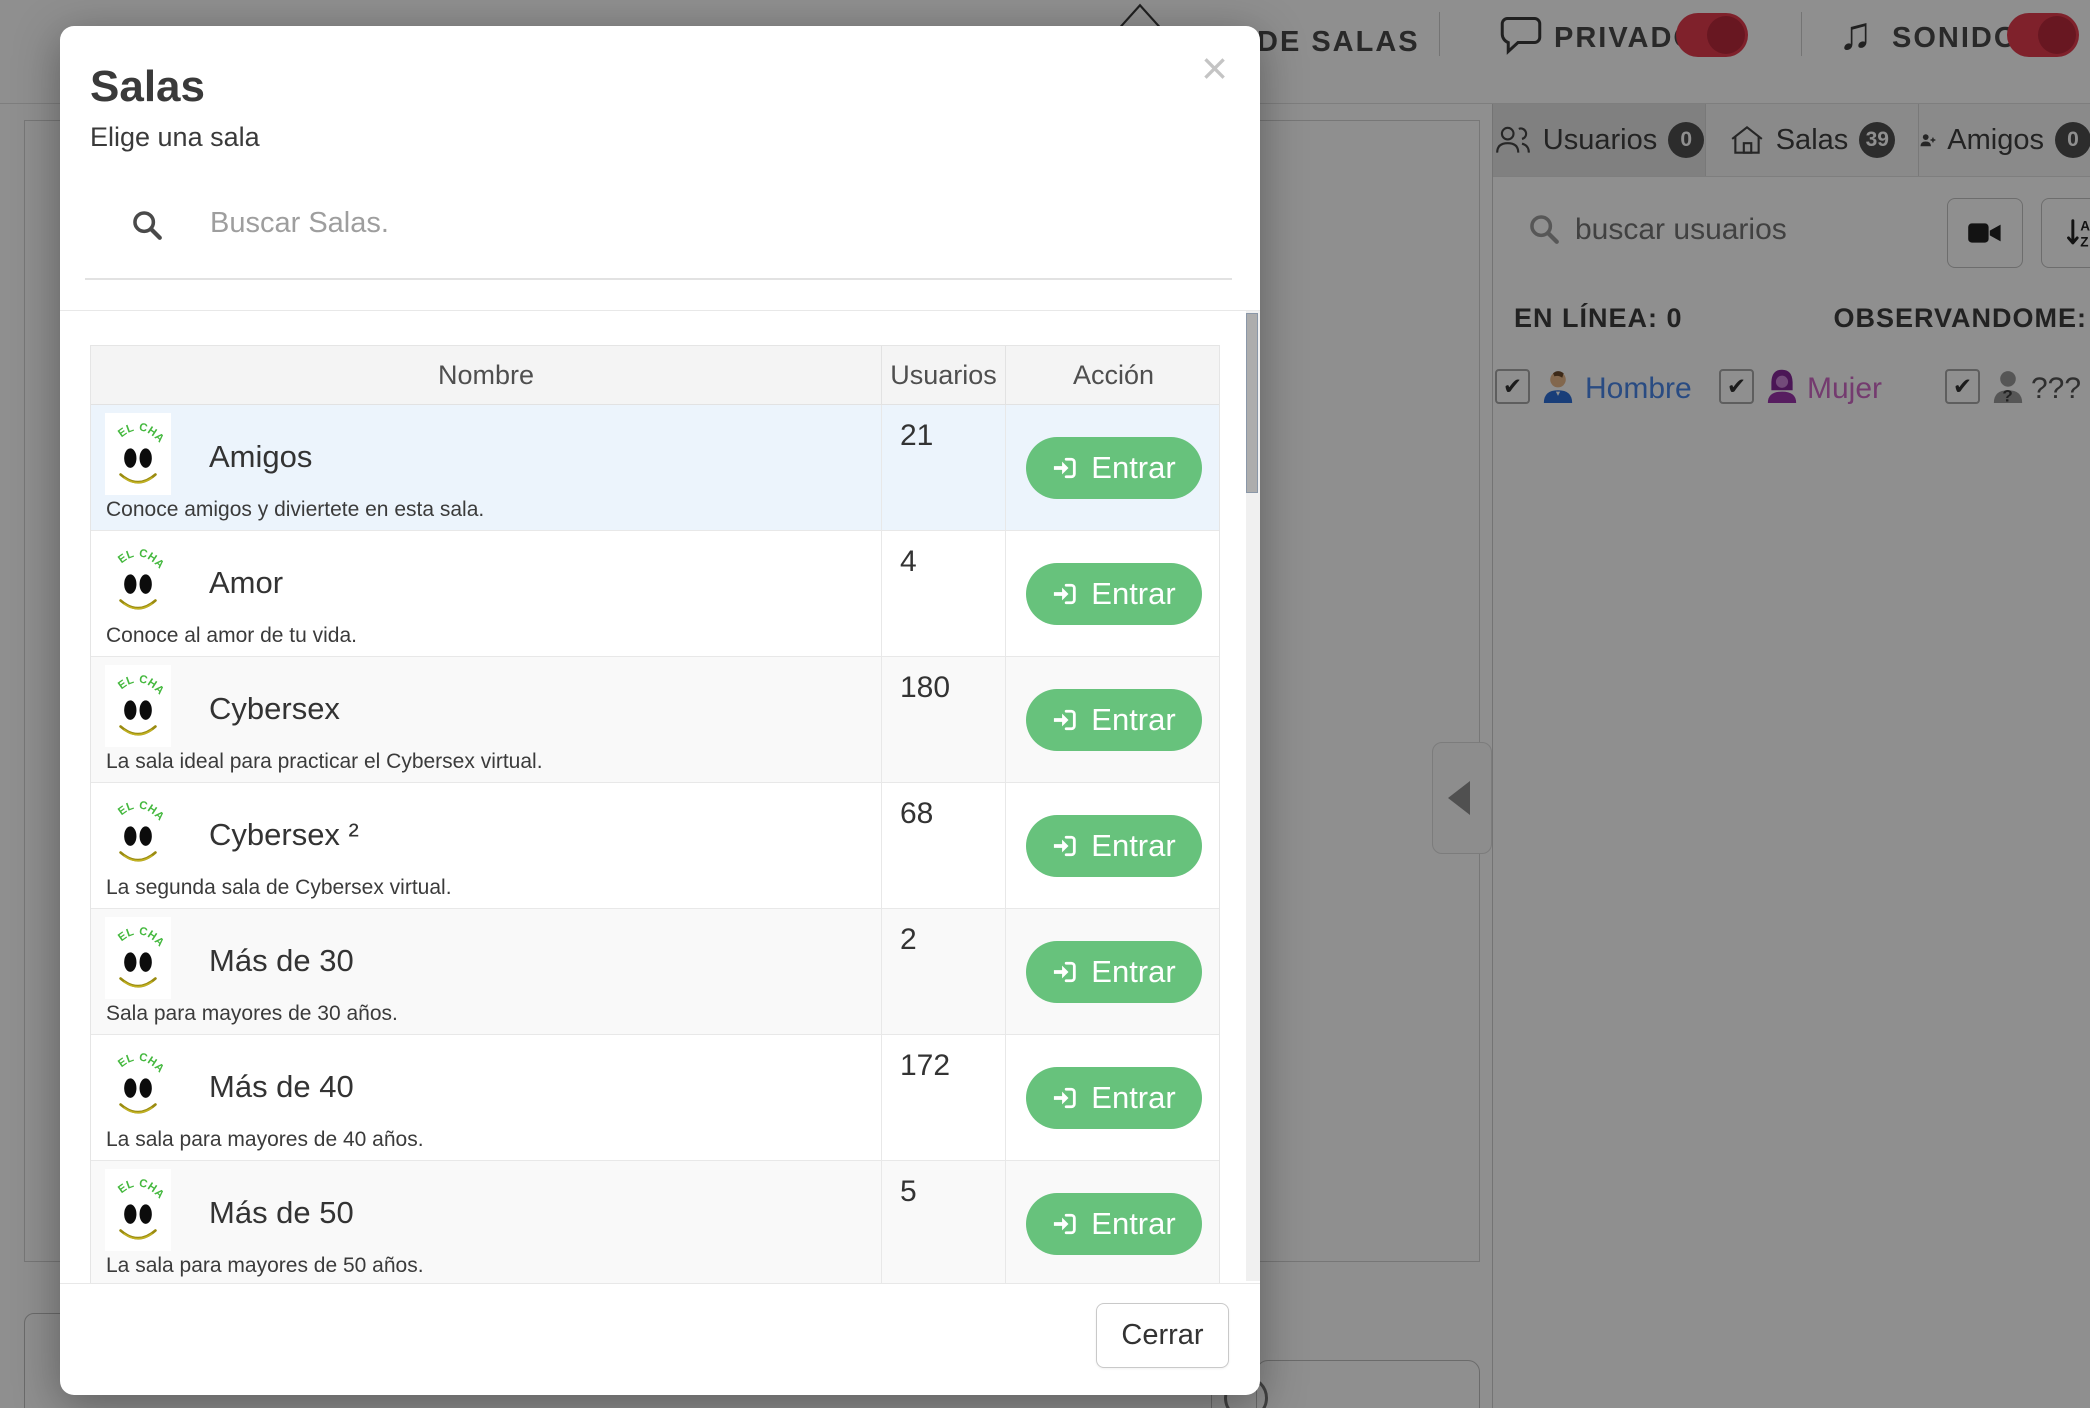 The height and width of the screenshot is (1408, 2090). Describe the element at coordinates (2072, 140) in the screenshot. I see `amigos-count-badge: 0` at that location.